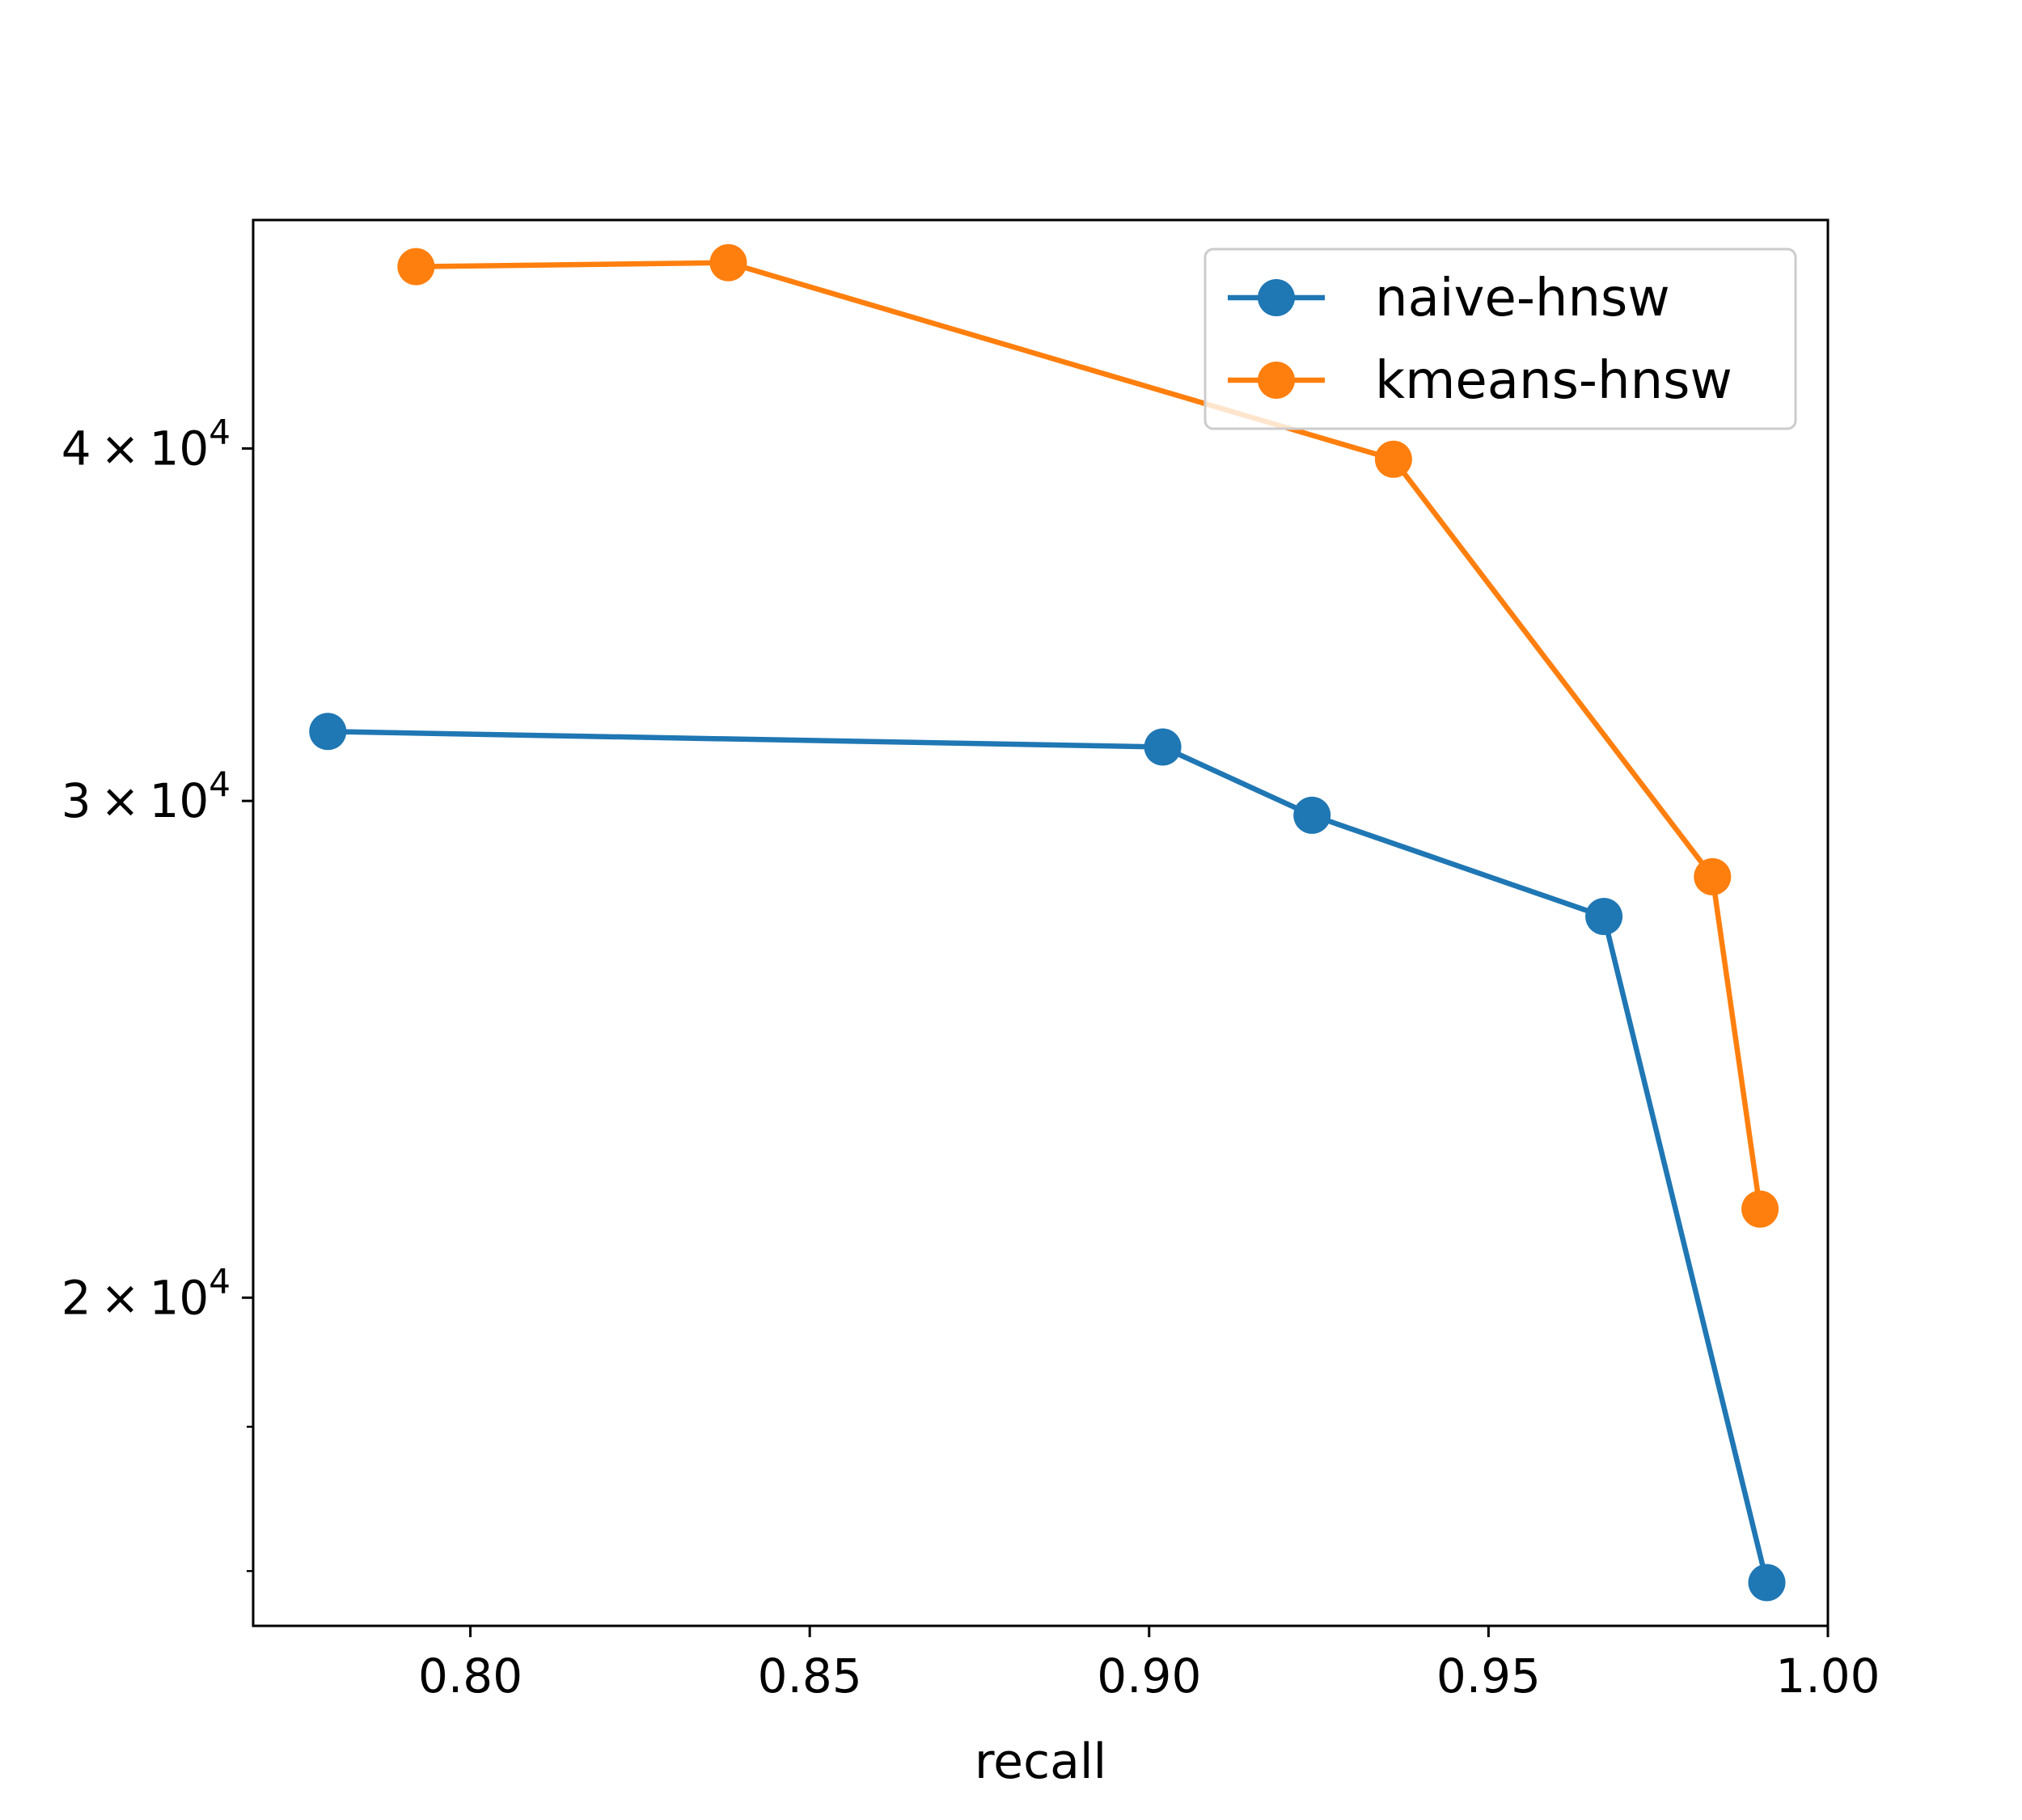  I want to click on y-tick-label: 4 × 10⁴, so click(146, 444).